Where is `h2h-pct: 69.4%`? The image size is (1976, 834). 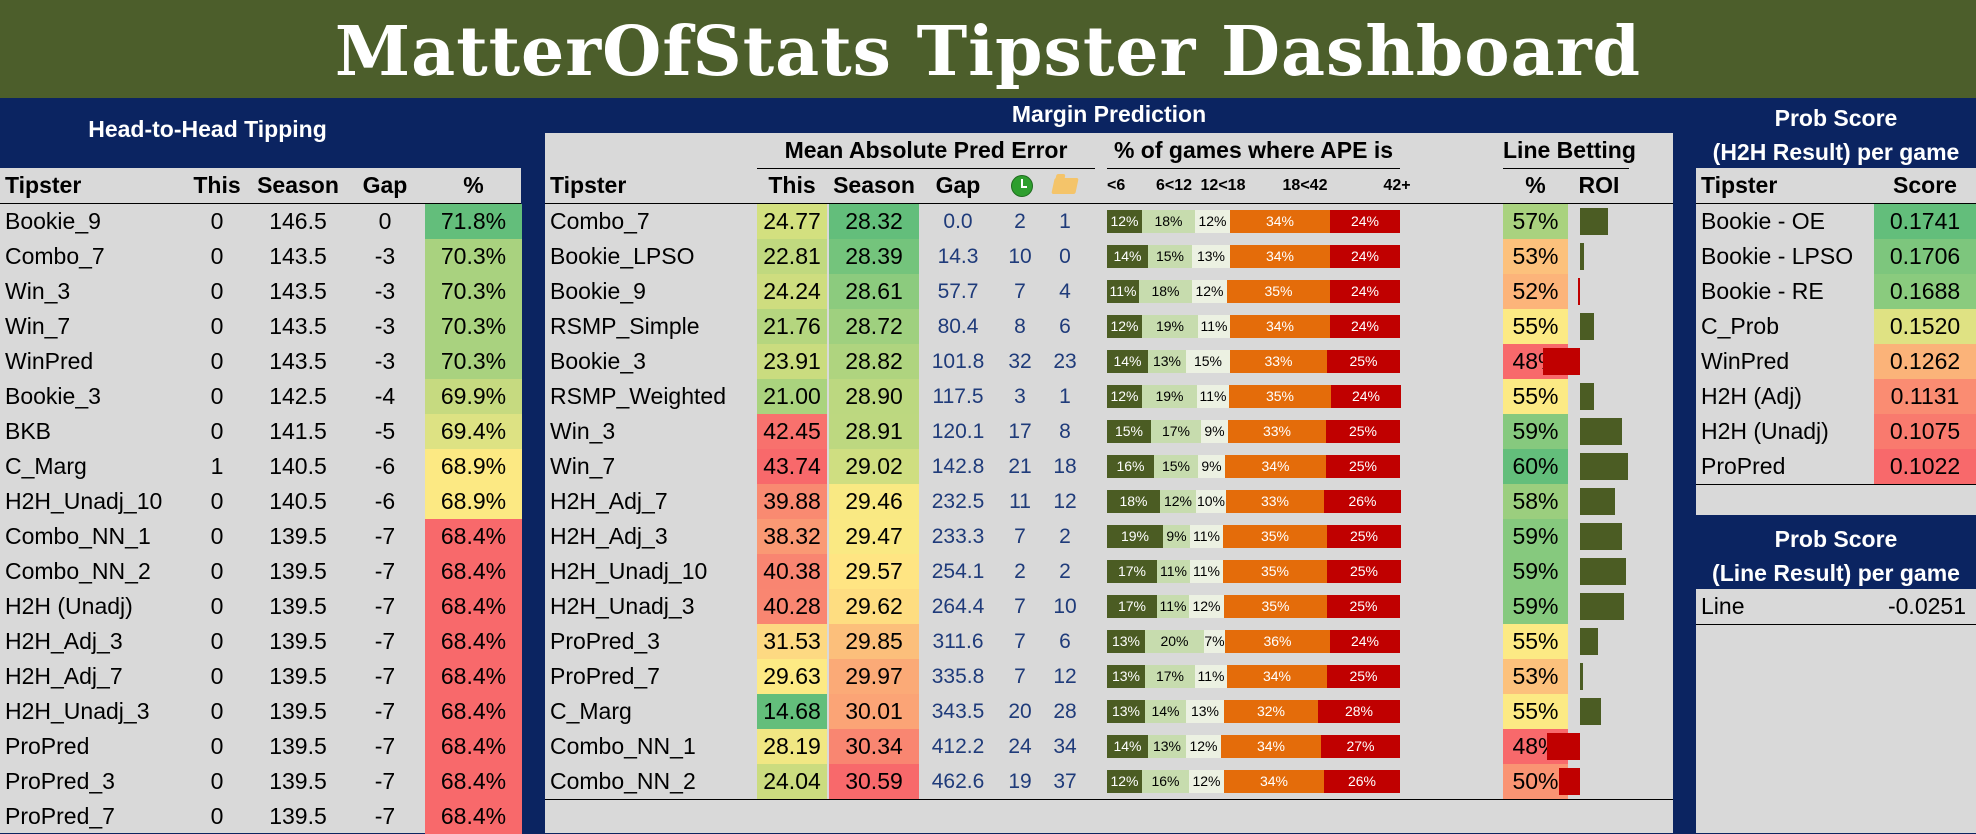
h2h-pct: 69.4% is located at coordinates (473, 431).